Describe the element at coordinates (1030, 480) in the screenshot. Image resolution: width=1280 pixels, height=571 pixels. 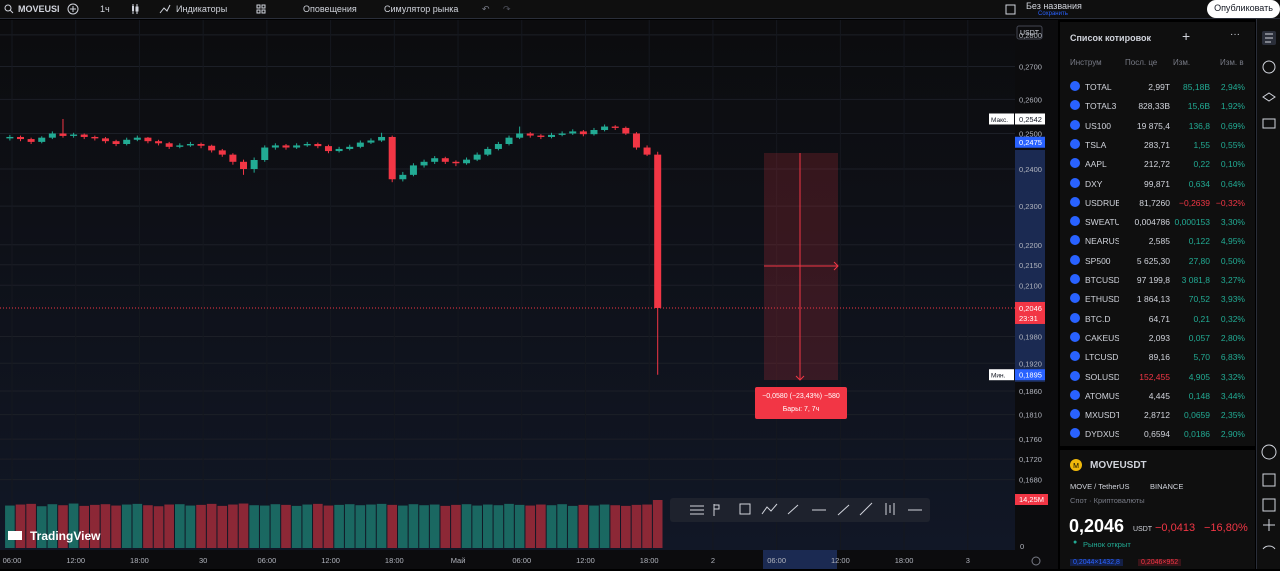
I see `y-tick-label: 0,1680` at that location.